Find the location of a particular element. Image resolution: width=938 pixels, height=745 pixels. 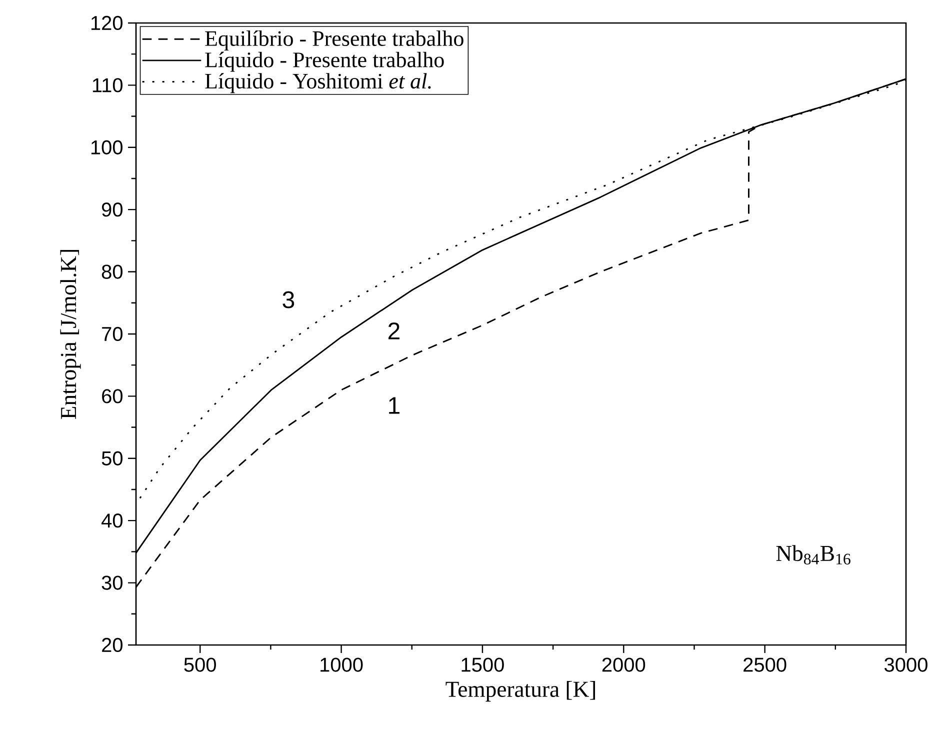

y-tick-label: 120 is located at coordinates (106, 23).